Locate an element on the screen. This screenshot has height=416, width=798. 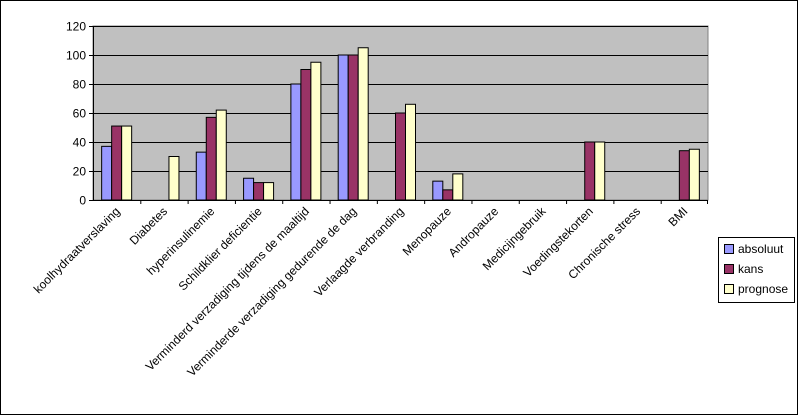
y-tick-label: 100 is located at coordinates (76, 56).